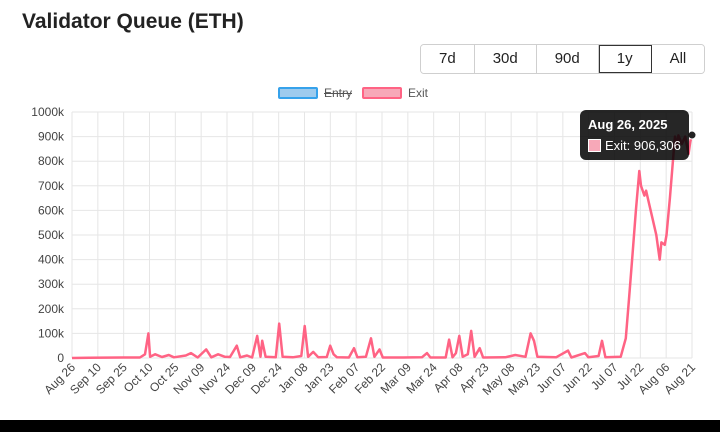 The image size is (720, 432). I want to click on y-tick-label: 900k, so click(51, 137).